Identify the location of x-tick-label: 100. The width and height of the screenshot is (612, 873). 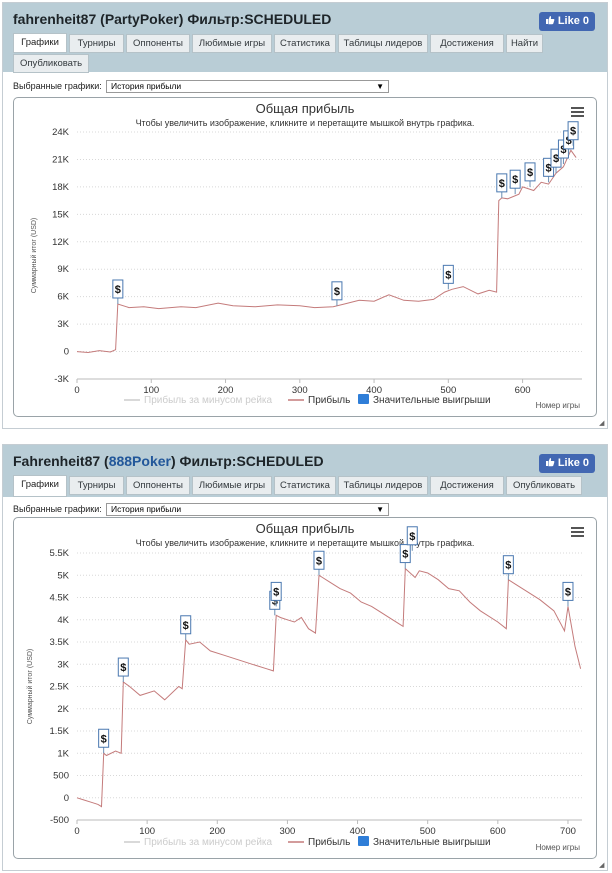
(151, 390).